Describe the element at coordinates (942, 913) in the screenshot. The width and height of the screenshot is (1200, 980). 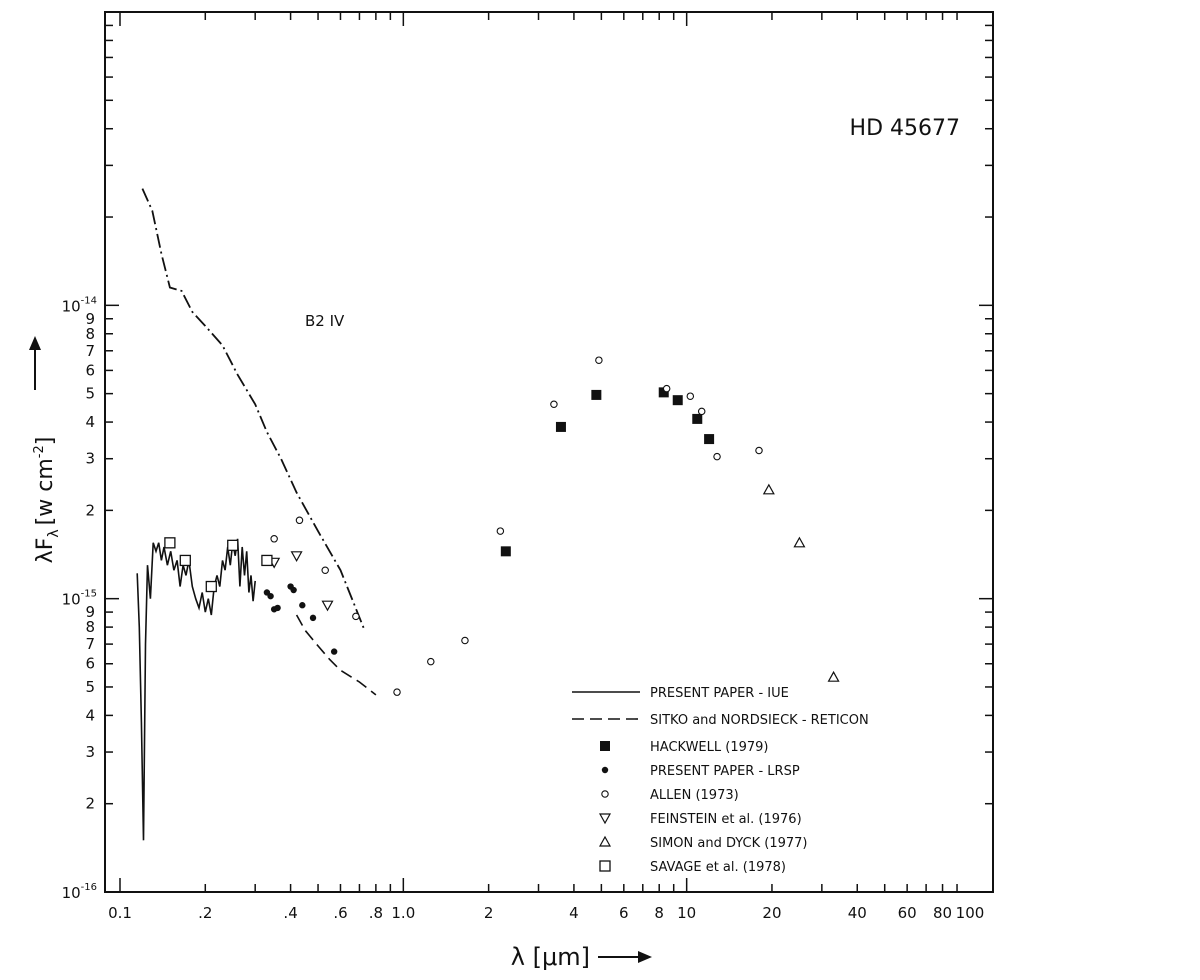
I see `x-tick-label: 80` at that location.